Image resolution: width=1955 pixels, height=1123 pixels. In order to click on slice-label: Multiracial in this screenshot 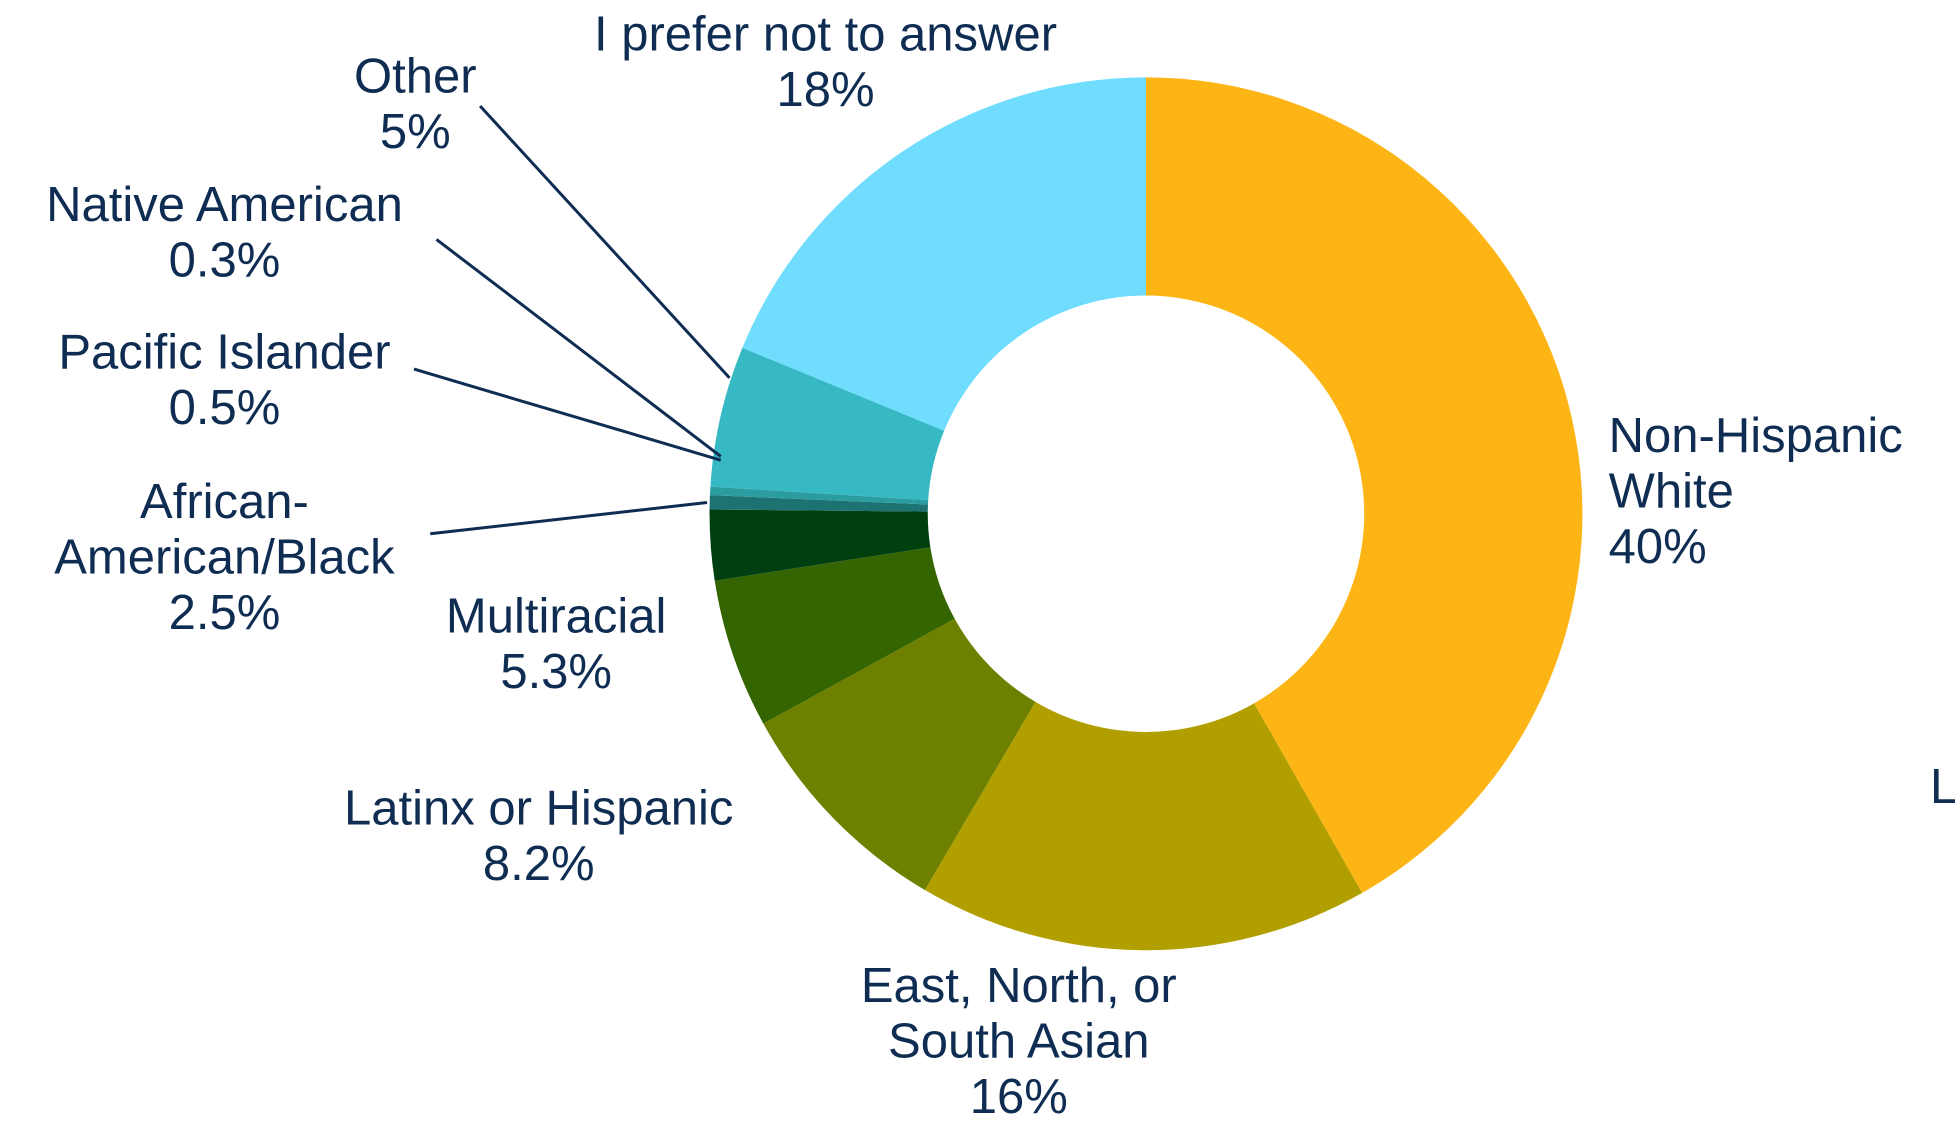, I will do `click(556, 617)`.